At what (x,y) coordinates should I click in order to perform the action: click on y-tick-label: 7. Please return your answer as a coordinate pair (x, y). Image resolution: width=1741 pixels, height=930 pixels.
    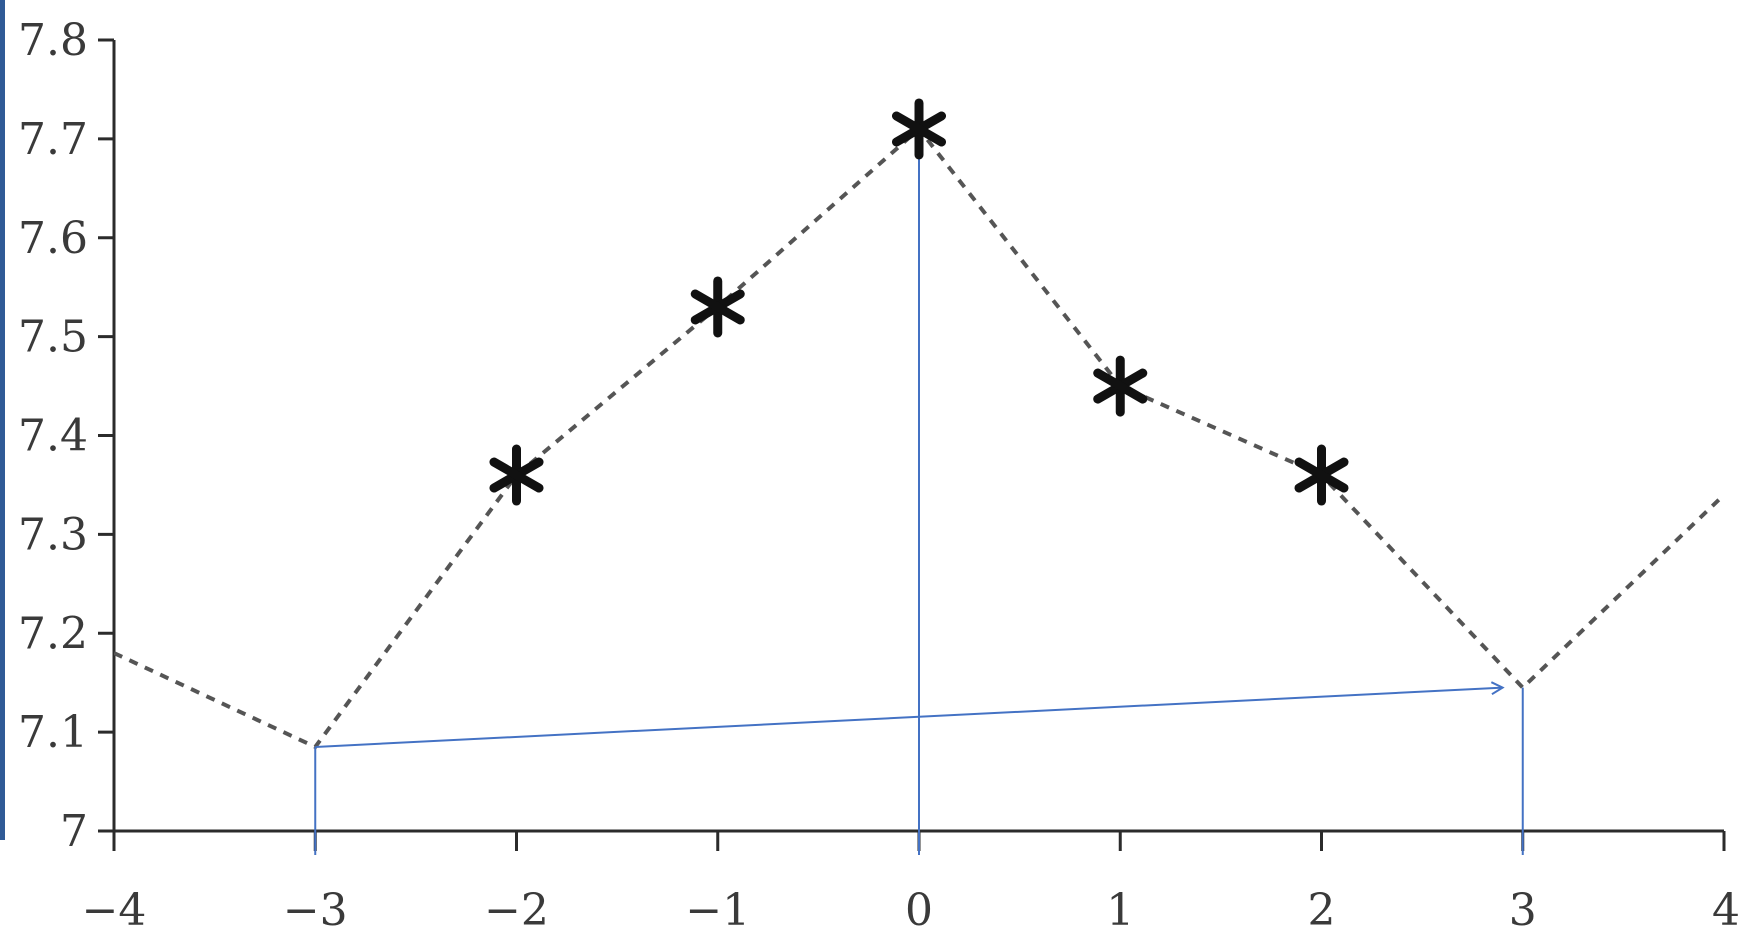
    Looking at the image, I should click on (74, 831).